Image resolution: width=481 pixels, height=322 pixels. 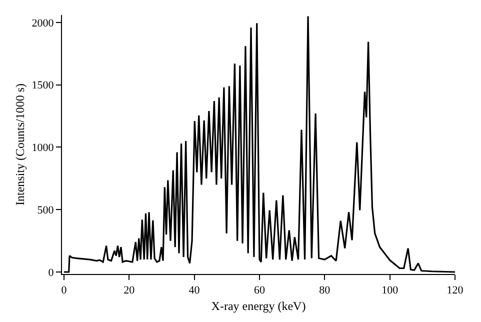 I want to click on y-tick-label: 500, so click(x=45, y=210).